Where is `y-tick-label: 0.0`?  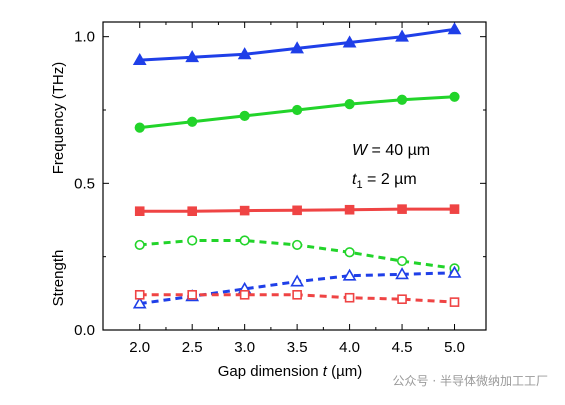 y-tick-label: 0.0 is located at coordinates (84, 330).